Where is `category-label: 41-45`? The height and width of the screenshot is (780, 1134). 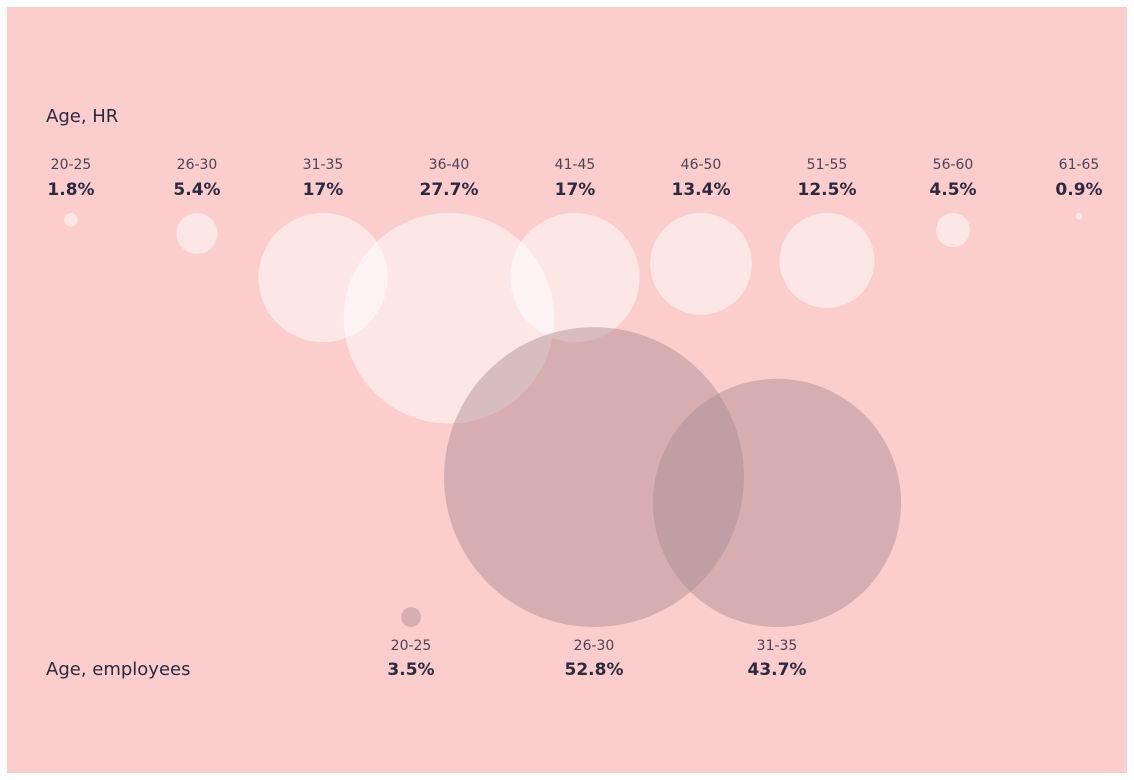
category-label: 41-45 is located at coordinates (575, 165).